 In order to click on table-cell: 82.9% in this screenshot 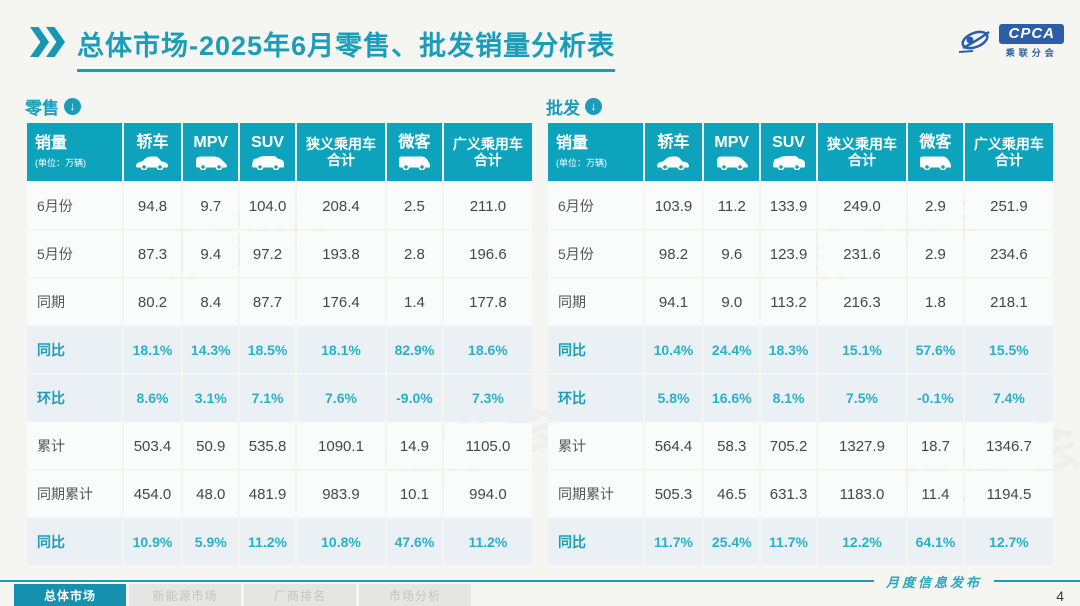, I will do `click(414, 350)`.